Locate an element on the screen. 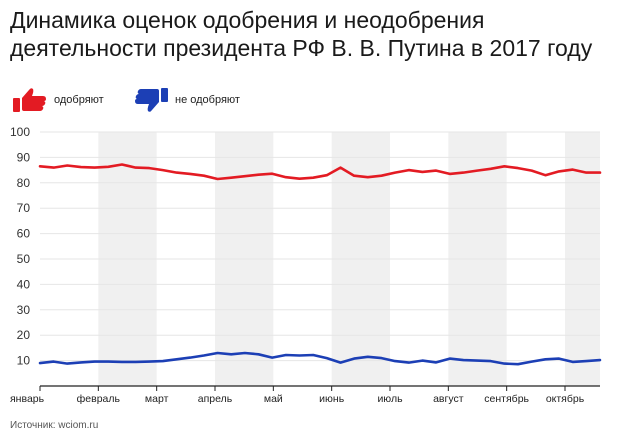 This screenshot has width=620, height=446. x-tick-label: август is located at coordinates (448, 399).